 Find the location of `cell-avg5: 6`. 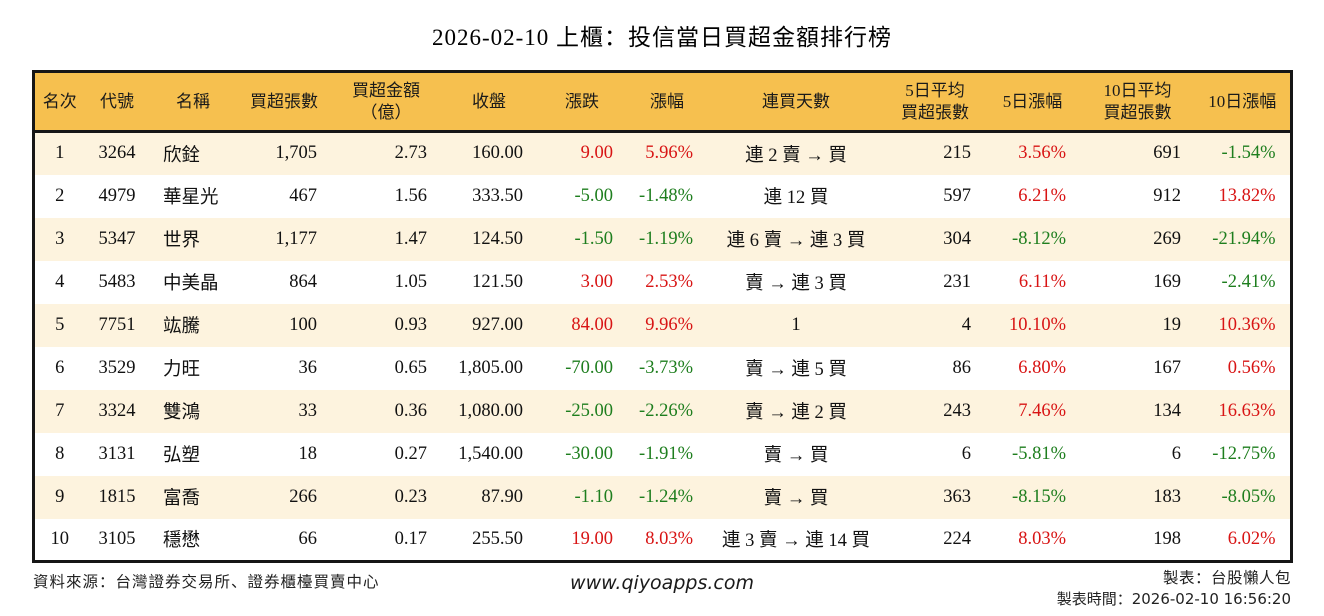

cell-avg5: 6 is located at coordinates (966, 453).